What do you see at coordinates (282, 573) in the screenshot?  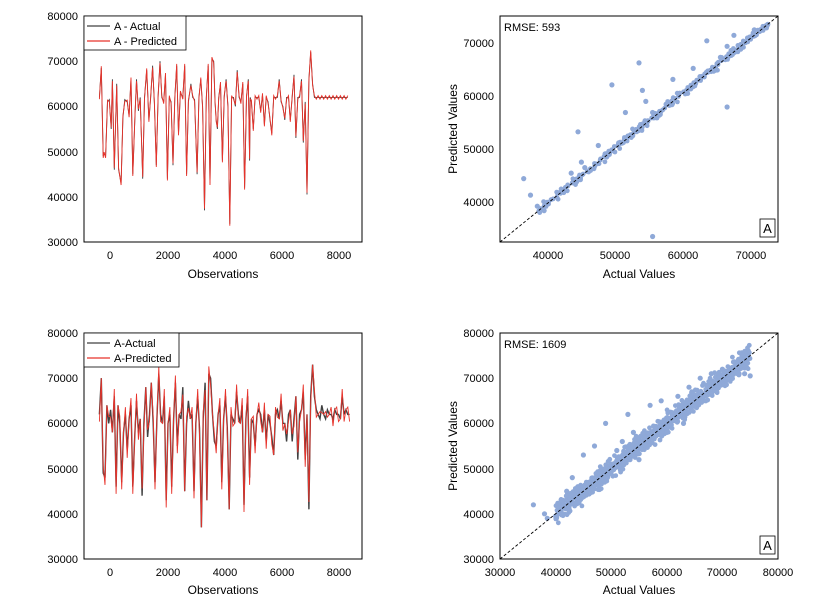 I see `x-tick-label: 6000` at bounding box center [282, 573].